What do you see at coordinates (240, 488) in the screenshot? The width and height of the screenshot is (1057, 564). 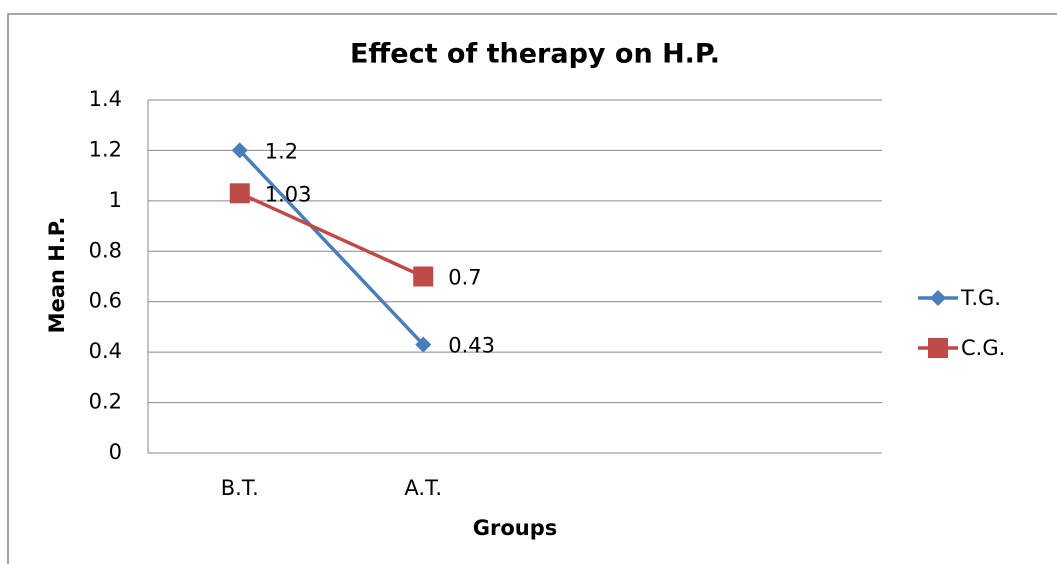 I see `x-tick-label: B.T.` at bounding box center [240, 488].